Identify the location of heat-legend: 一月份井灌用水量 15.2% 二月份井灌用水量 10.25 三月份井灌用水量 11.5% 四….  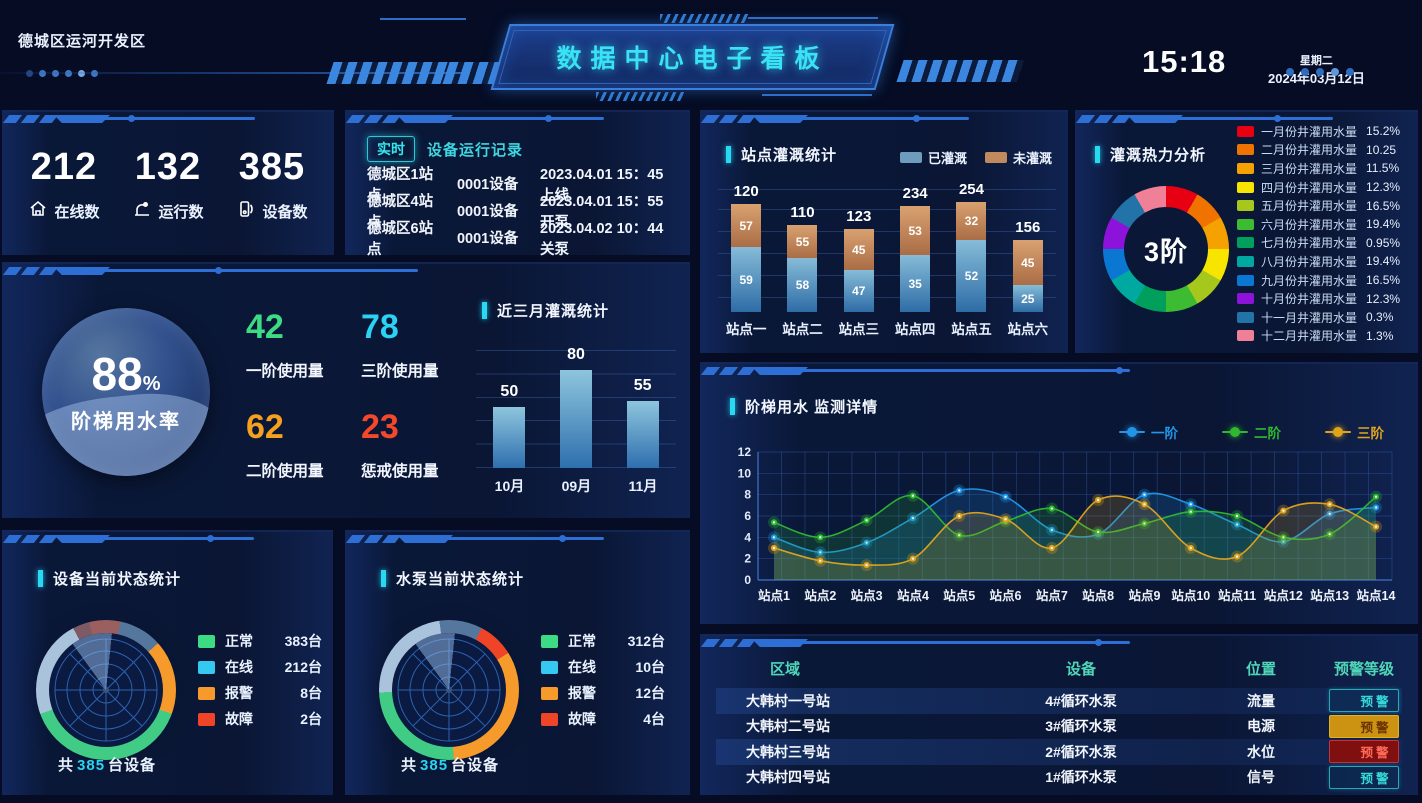
(1324, 233).